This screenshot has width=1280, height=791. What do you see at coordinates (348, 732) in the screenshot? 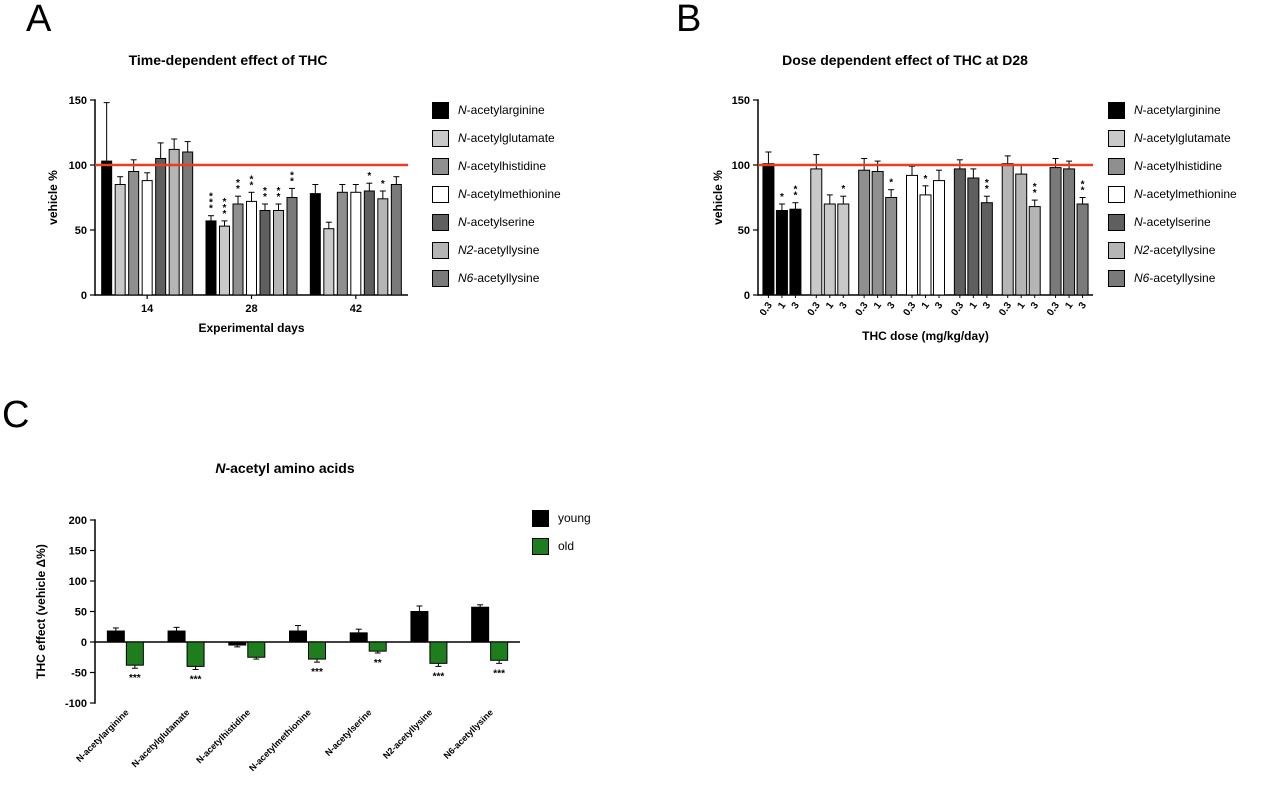
I see `category-label: N-acetylserine` at bounding box center [348, 732].